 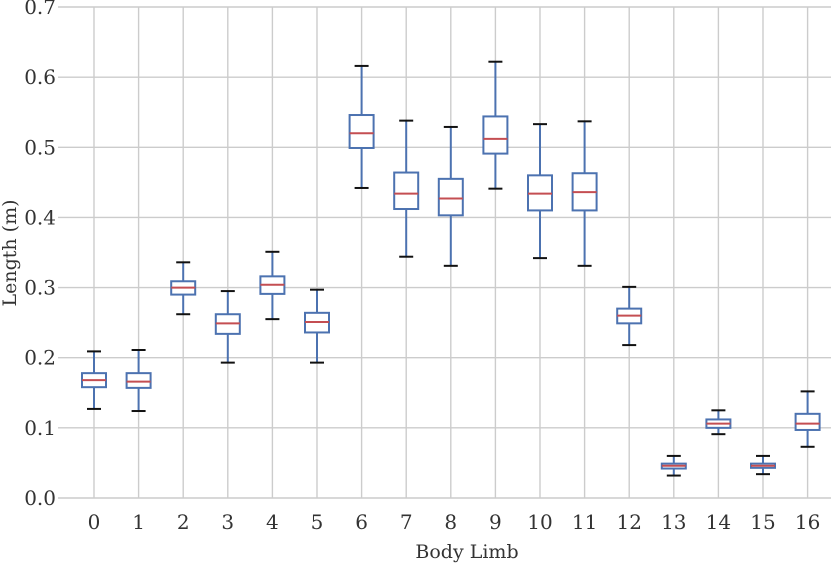 What do you see at coordinates (40, 498) in the screenshot?
I see `y-tick-label: 0.0` at bounding box center [40, 498].